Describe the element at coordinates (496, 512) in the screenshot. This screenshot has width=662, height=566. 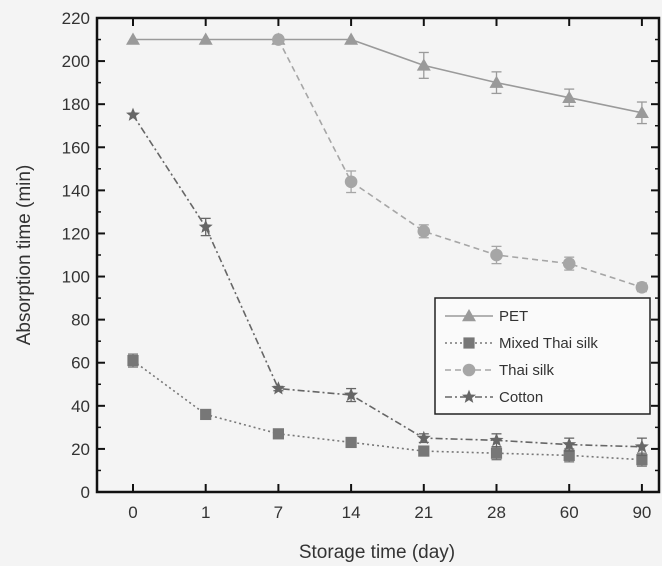
I see `x-tick-label: 28` at that location.